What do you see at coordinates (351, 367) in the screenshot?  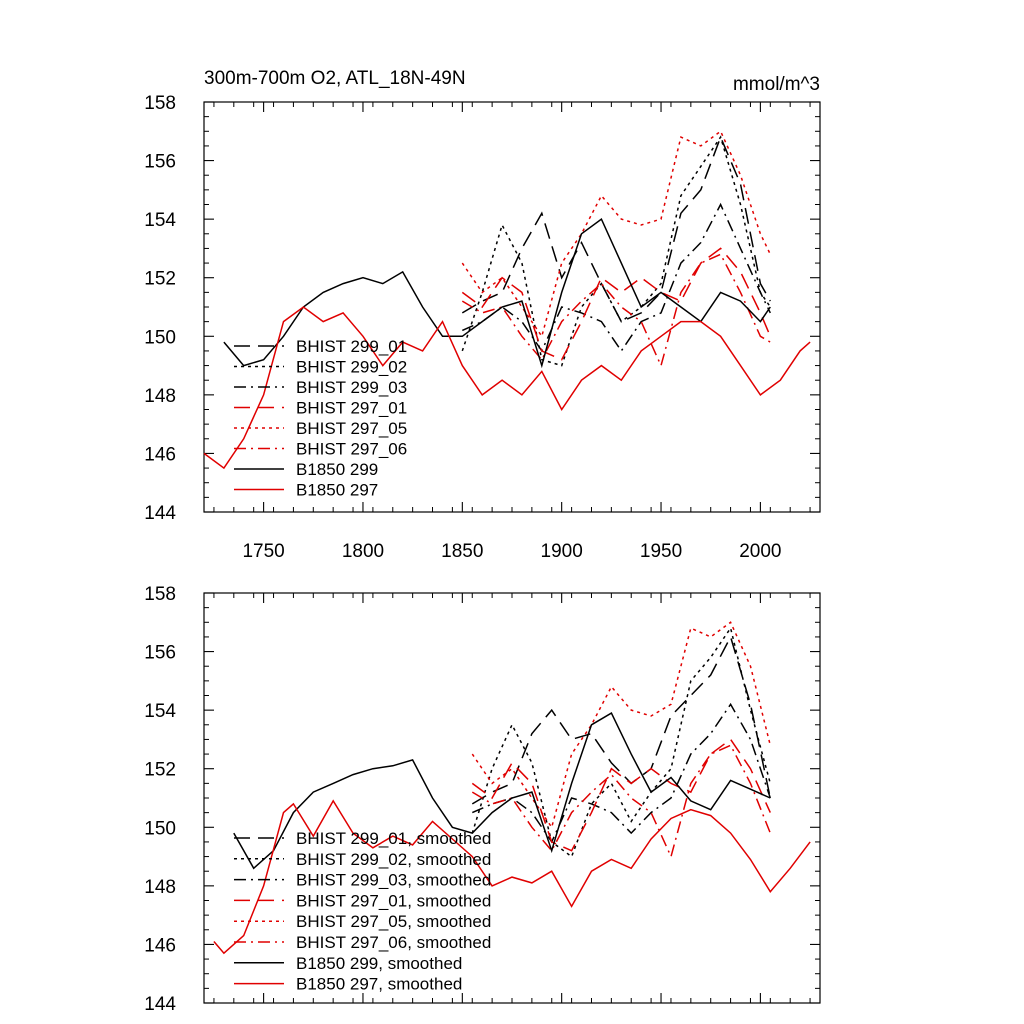 I see `legend-label: BHIST 299_02` at bounding box center [351, 367].